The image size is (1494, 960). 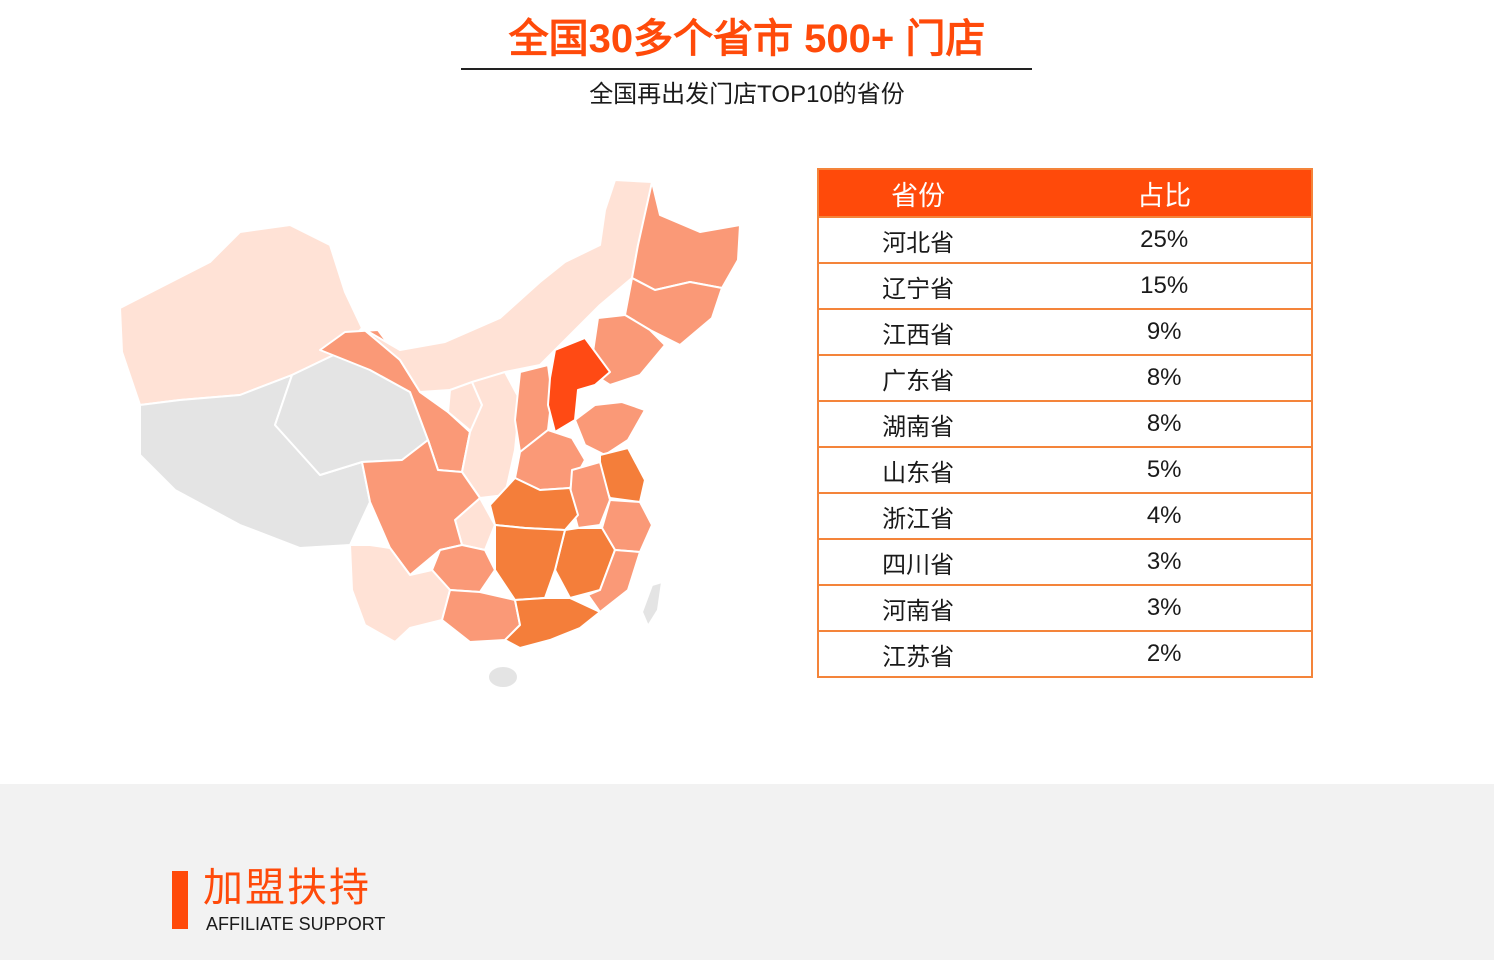 What do you see at coordinates (503, 677) in the screenshot?
I see `map-region-hainan` at bounding box center [503, 677].